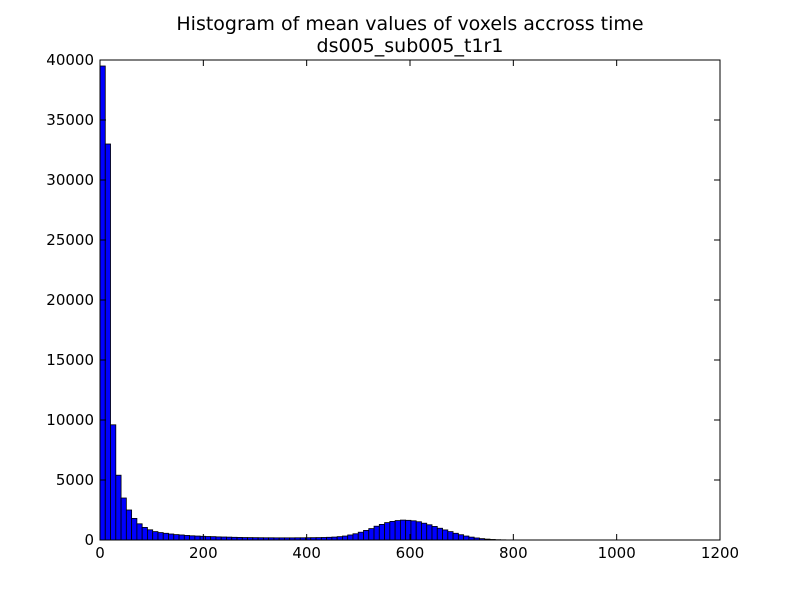 The width and height of the screenshot is (800, 600). I want to click on x-tick-label: 0, so click(100, 553).